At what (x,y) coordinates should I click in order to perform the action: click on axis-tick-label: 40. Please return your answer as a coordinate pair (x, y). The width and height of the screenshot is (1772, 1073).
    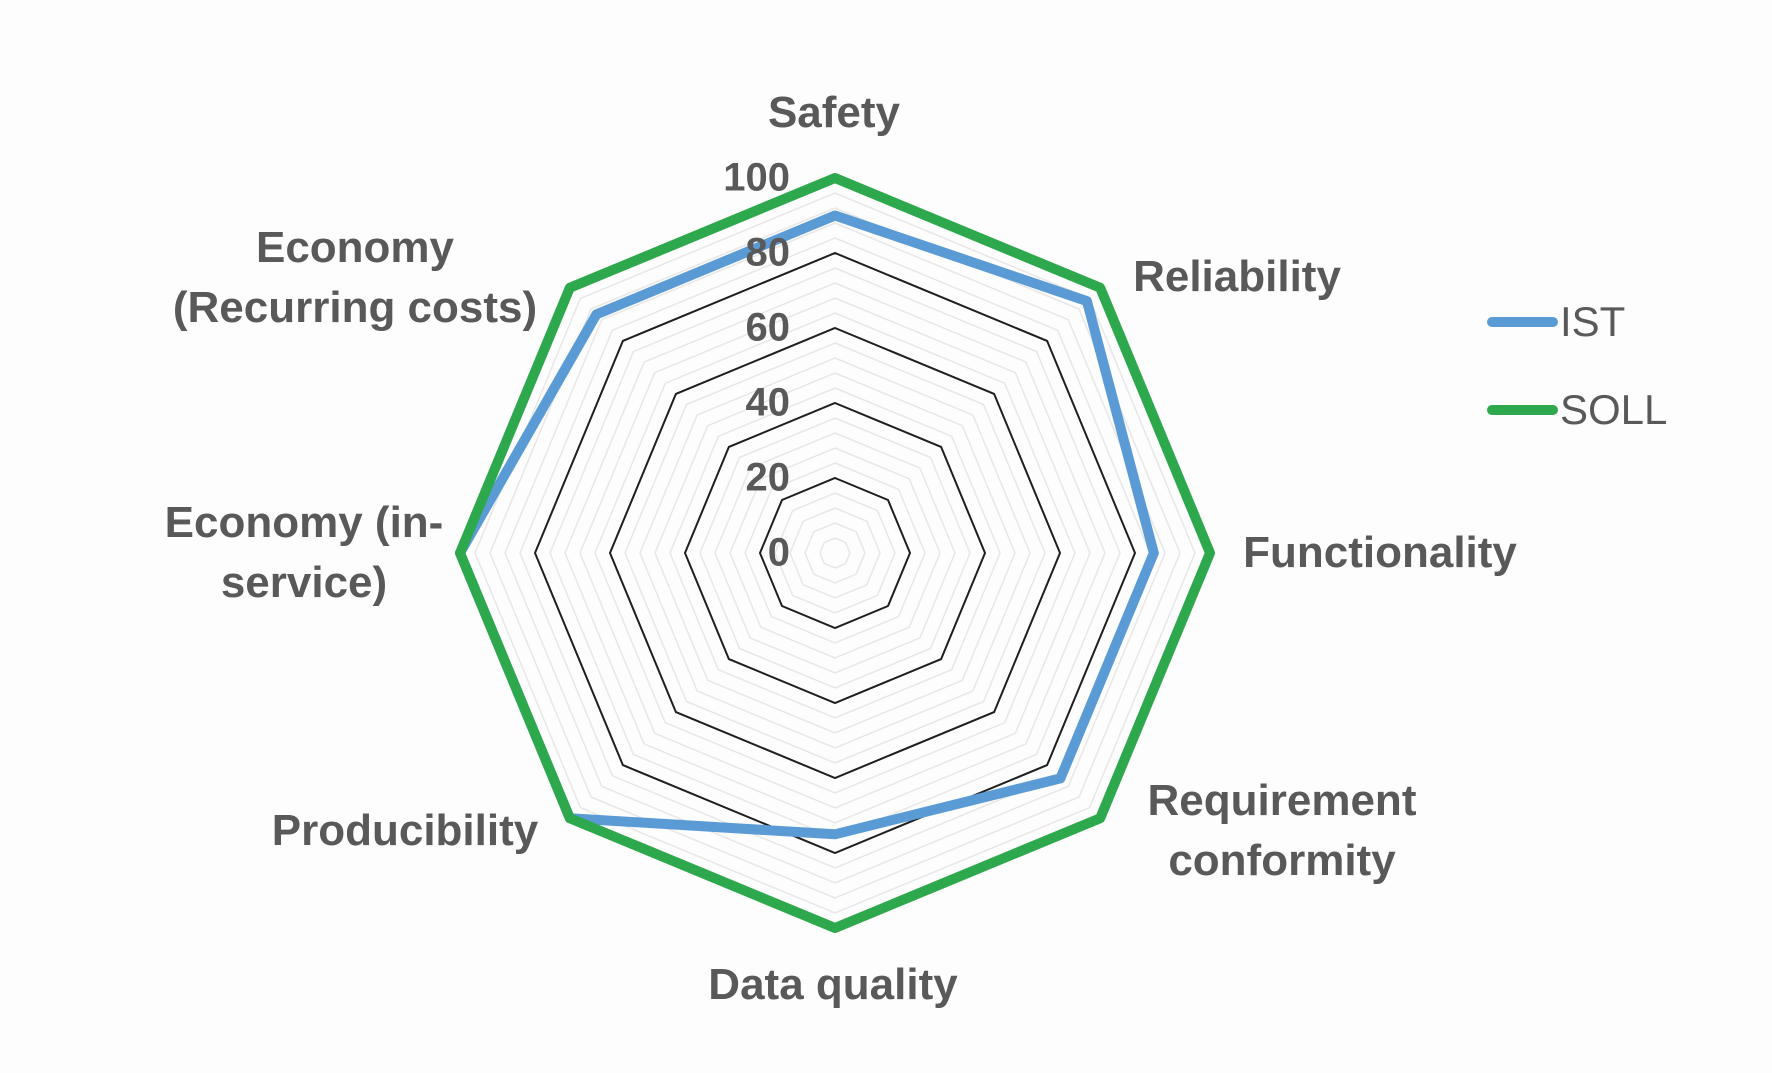
    Looking at the image, I should click on (768, 402).